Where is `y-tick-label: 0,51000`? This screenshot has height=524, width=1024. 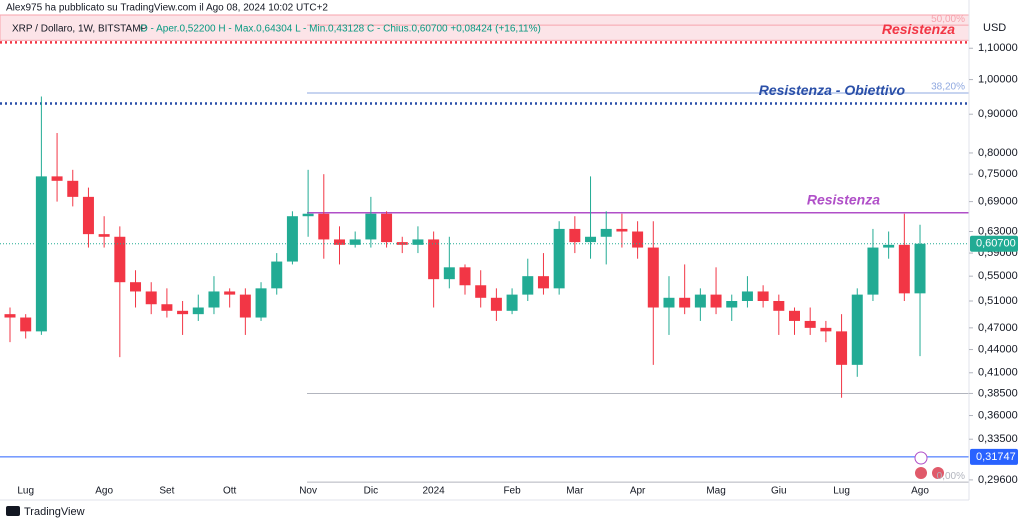
y-tick-label: 0,51000 is located at coordinates (998, 301).